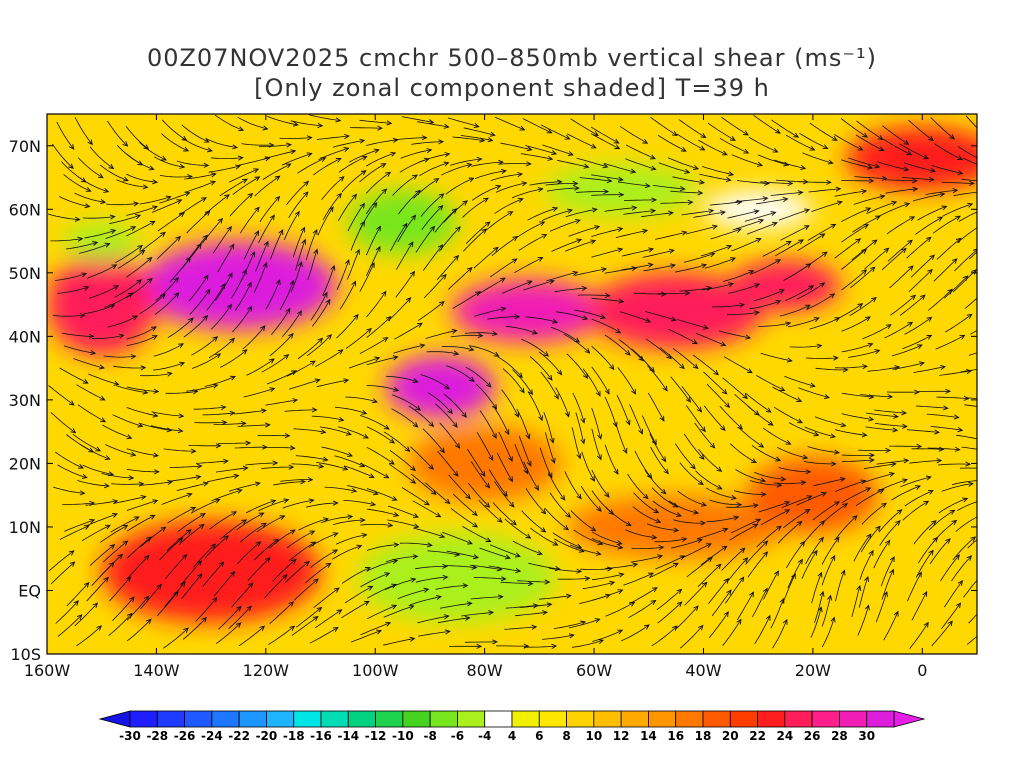 The image size is (1024, 768). Describe the element at coordinates (839, 736) in the screenshot. I see `colorbar-label: 28` at that location.